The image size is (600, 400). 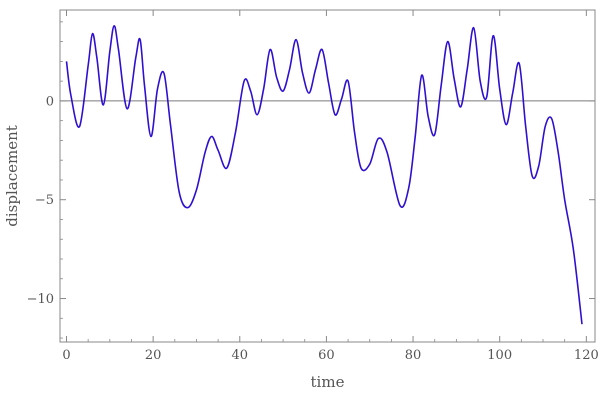 I want to click on y-tick-label: 0, so click(x=50, y=101).